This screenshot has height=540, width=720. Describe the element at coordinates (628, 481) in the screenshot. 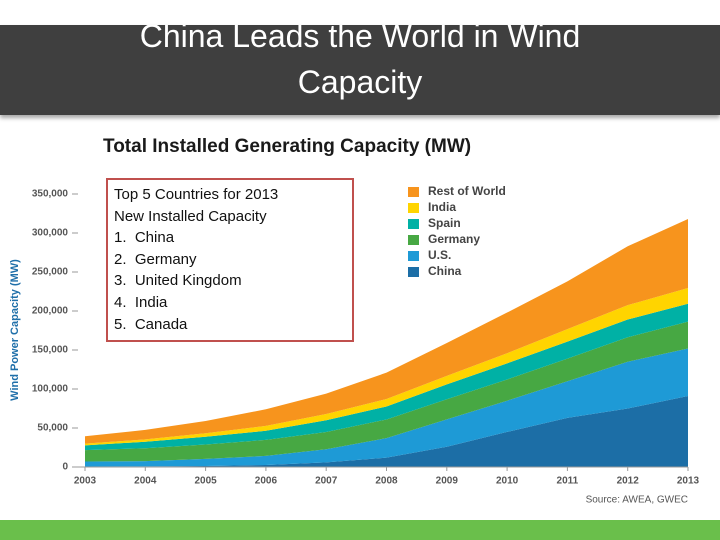

I see `x-tick-label: 2012` at that location.